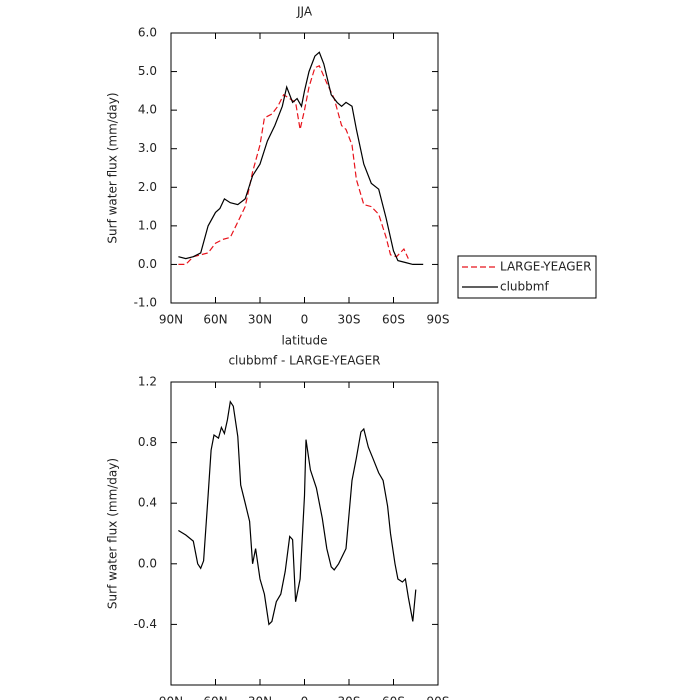 This screenshot has height=700, width=700. What do you see at coordinates (545, 267) in the screenshot?
I see `legend-label: LARGE-YEAGER` at bounding box center [545, 267].